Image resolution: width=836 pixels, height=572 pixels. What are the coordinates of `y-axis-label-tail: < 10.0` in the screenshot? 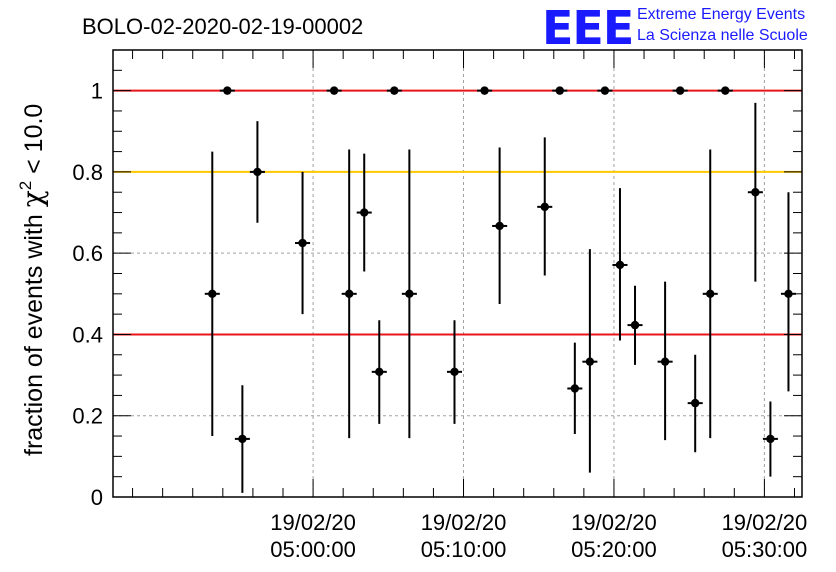 It's located at (34, 142).